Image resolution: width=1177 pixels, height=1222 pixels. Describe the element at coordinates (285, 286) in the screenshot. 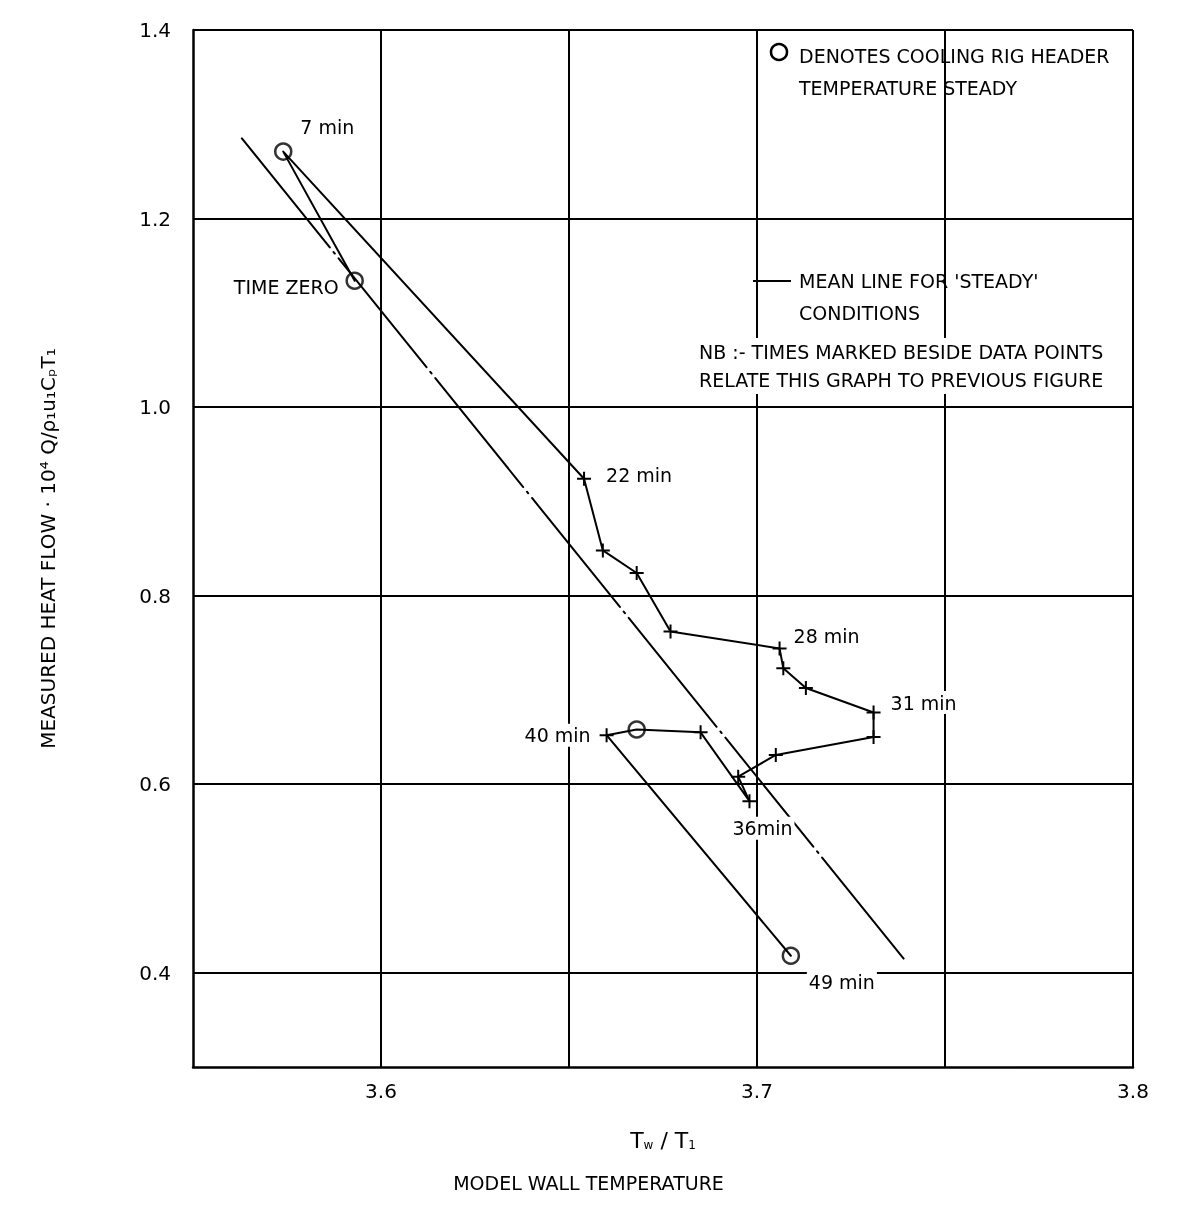

I see `annotation: TIME ZERO` at that location.